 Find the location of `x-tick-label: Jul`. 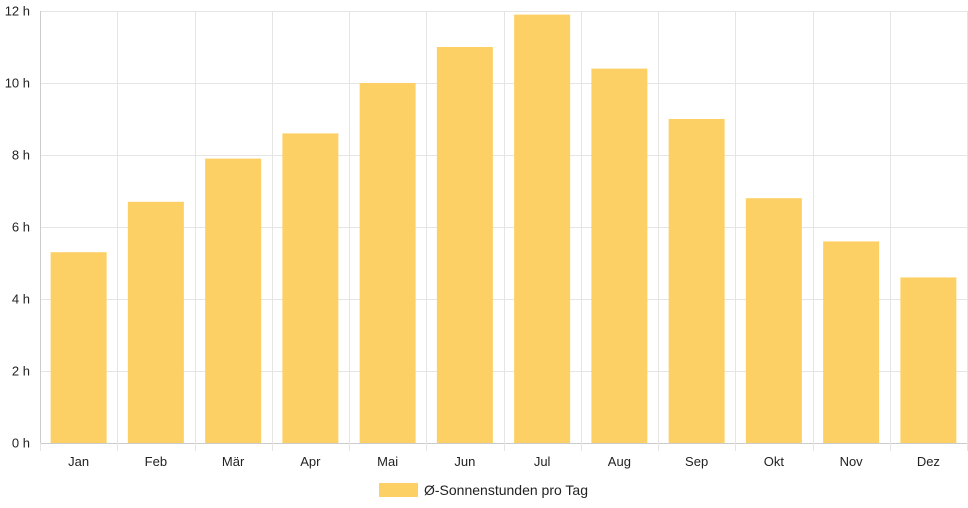

x-tick-label: Jul is located at coordinates (542, 461).